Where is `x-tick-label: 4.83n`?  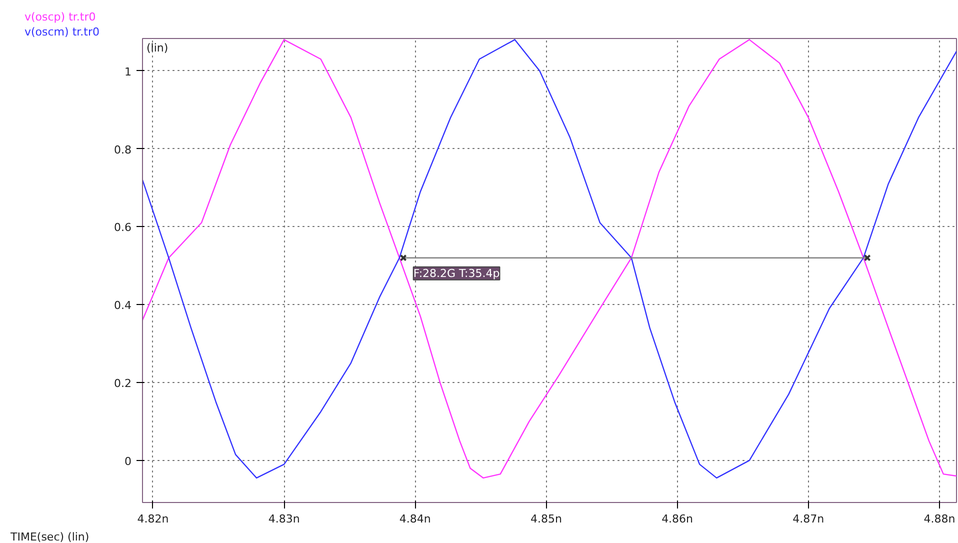
x-tick-label: 4.83n is located at coordinates (284, 519).